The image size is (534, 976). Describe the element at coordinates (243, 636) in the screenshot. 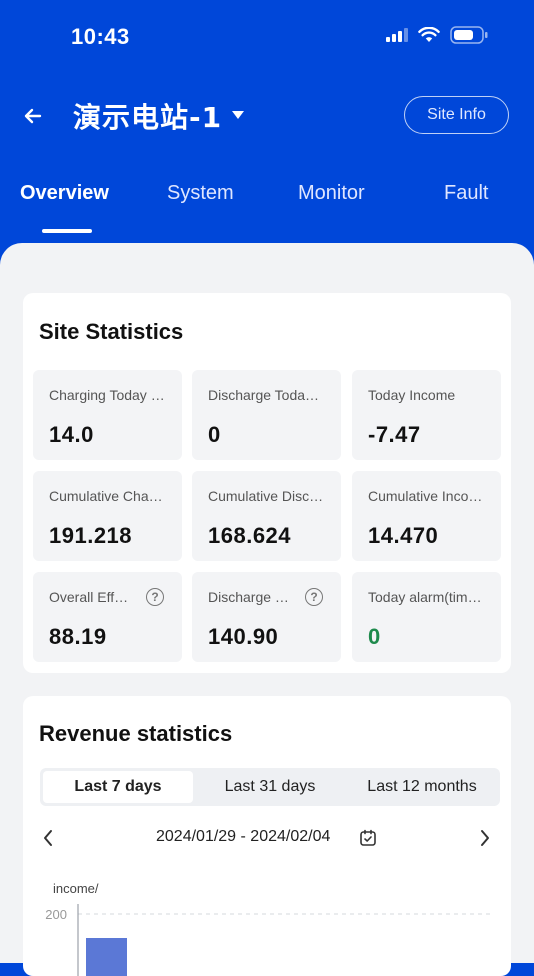

I see `stat-value: 140.90` at that location.